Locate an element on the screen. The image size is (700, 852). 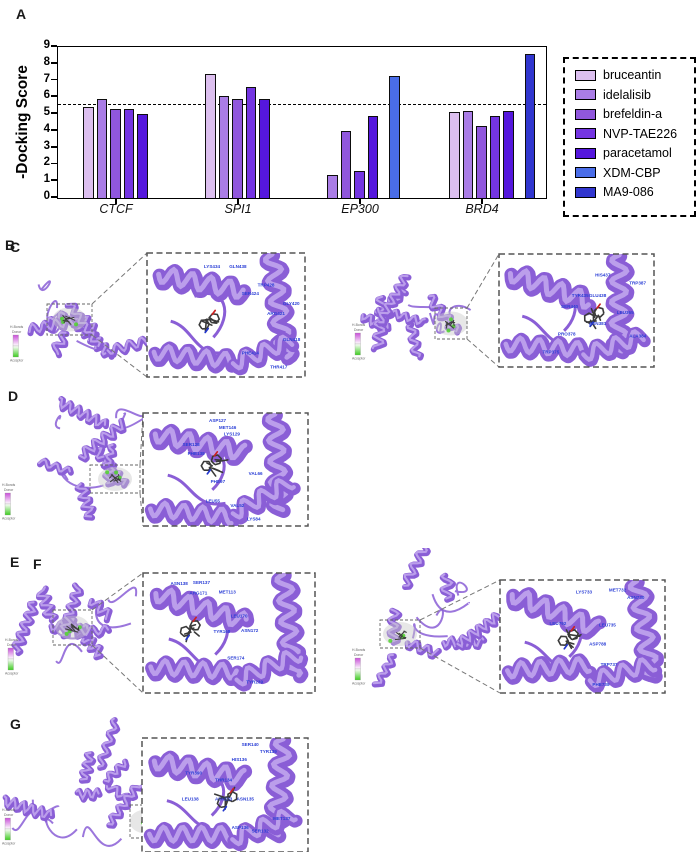
bar-NVP-TAE226-BRD4 is located at coordinates (494, 156).